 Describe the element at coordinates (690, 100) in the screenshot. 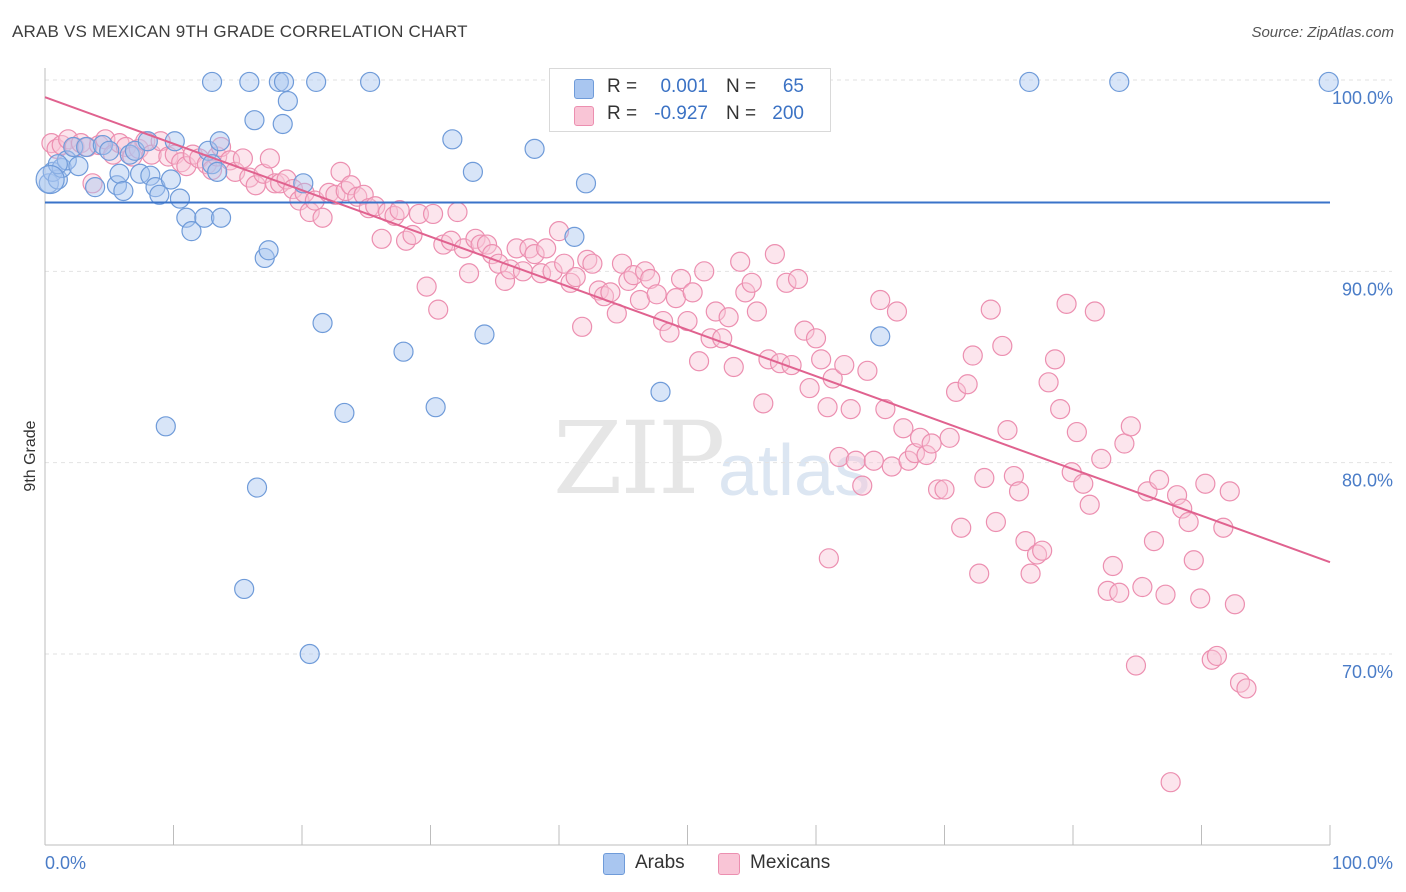

I see `stats-legend: R = 0.001 N = 65 R = -0.927 N = 200` at that location.